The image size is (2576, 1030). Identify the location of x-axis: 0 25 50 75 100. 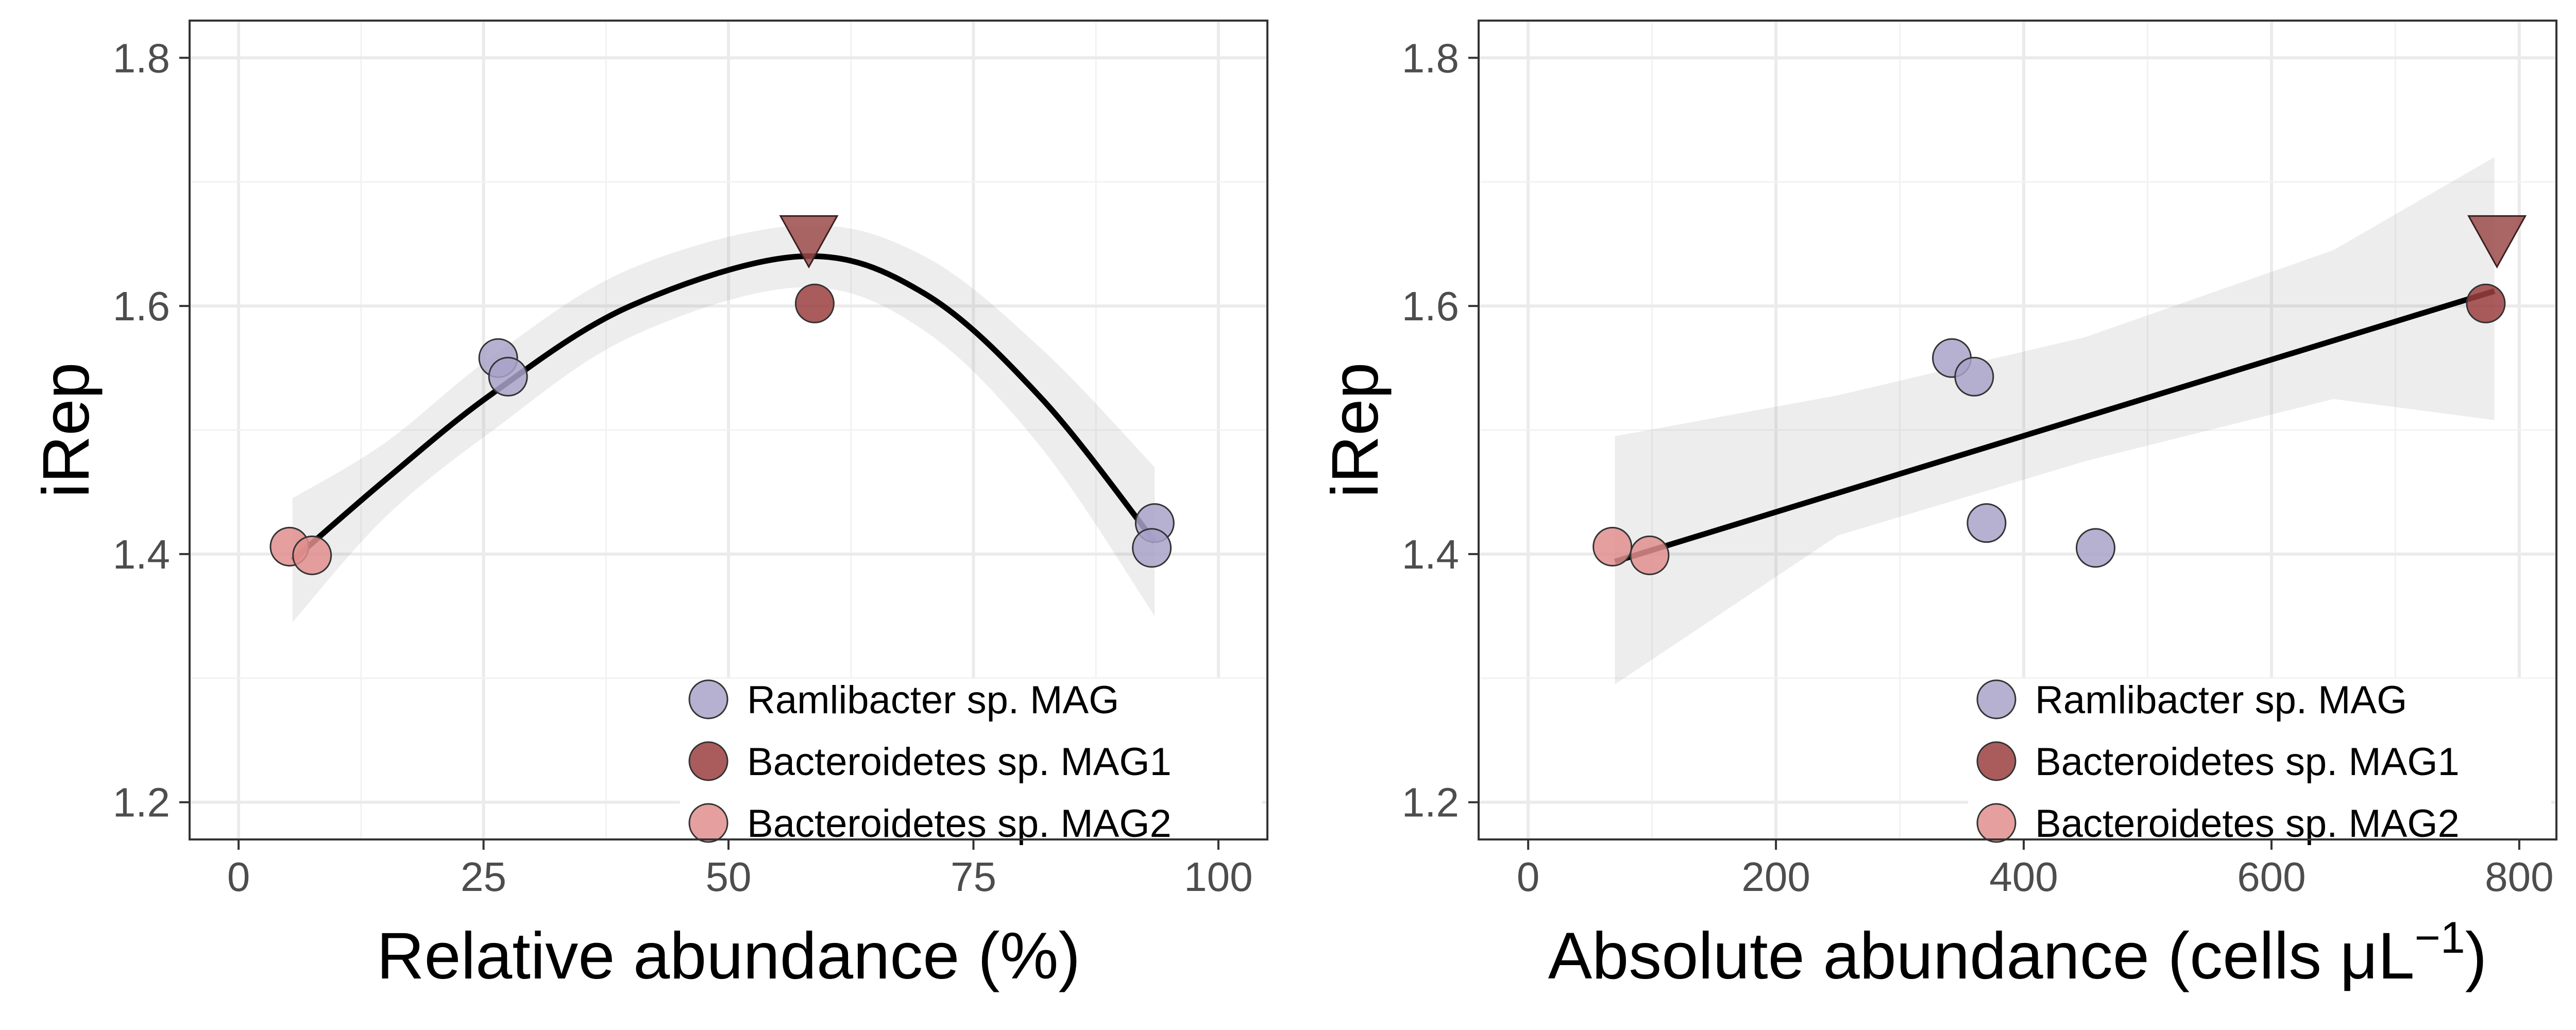
(740, 869).